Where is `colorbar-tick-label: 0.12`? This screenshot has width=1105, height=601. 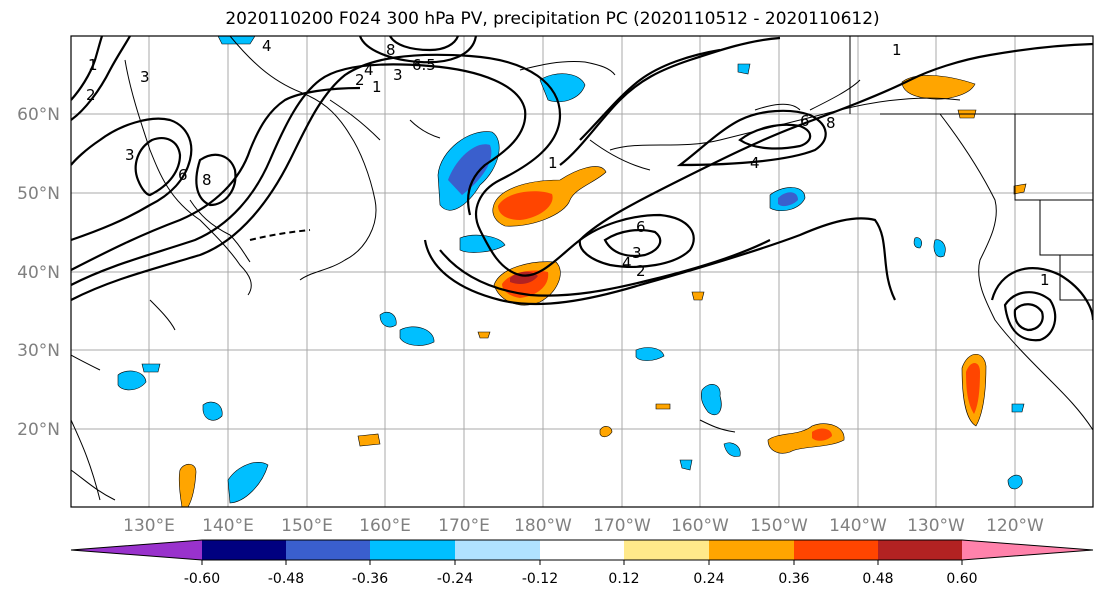
colorbar-tick-label: 0.12 is located at coordinates (623, 579).